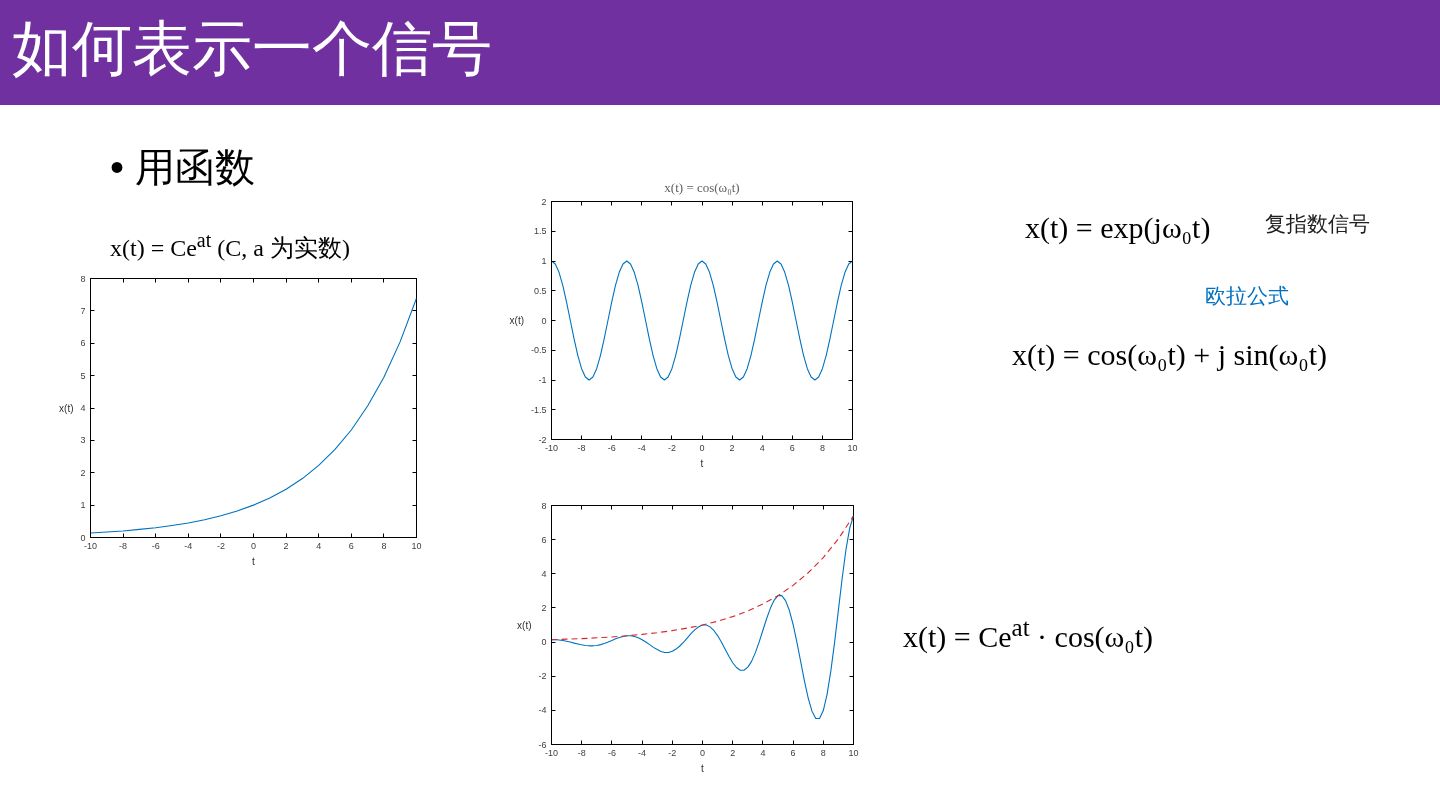  I want to click on y-tick-label: -1.5, so click(538, 409).